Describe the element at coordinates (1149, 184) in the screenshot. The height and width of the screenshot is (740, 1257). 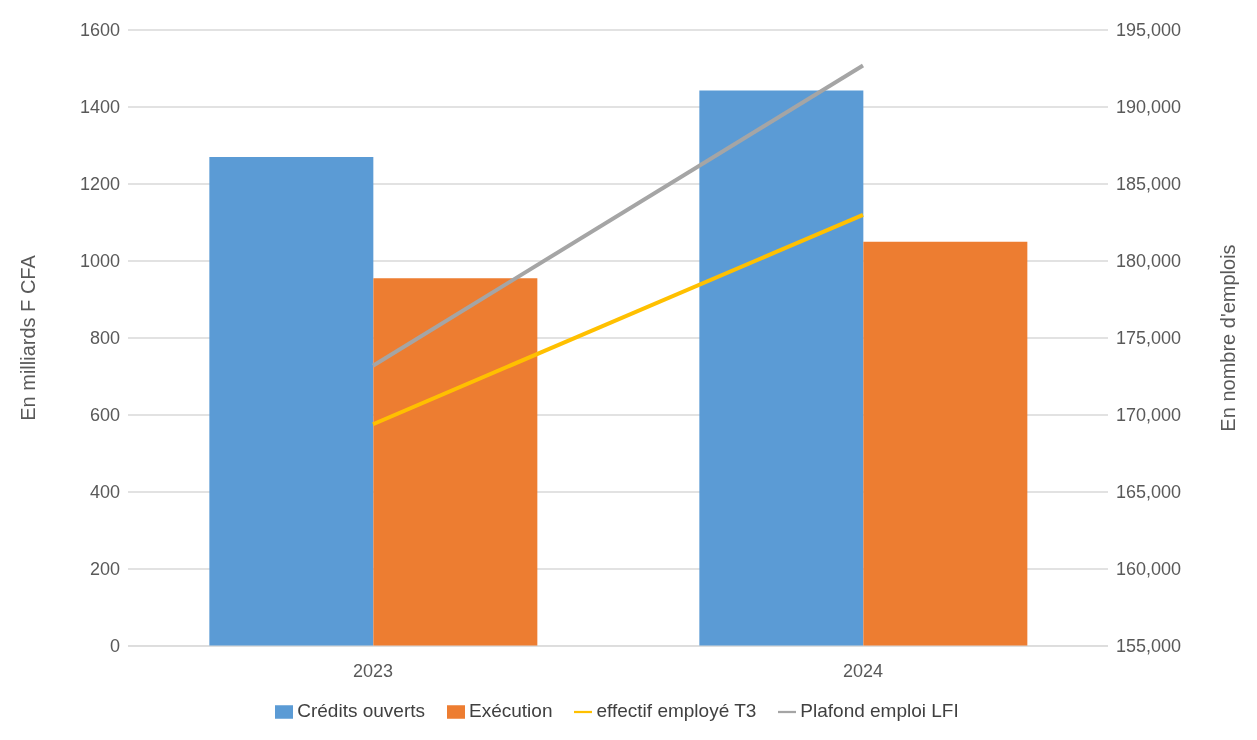
I see `y2-tick-label: 185,000` at that location.